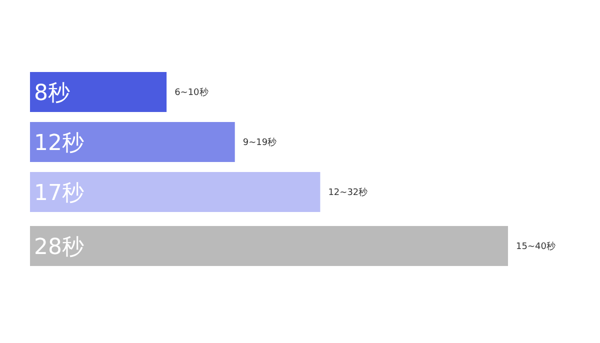 This screenshot has width=600, height=343. Describe the element at coordinates (59, 247) in the screenshot. I see `data-label: 28秒` at that location.